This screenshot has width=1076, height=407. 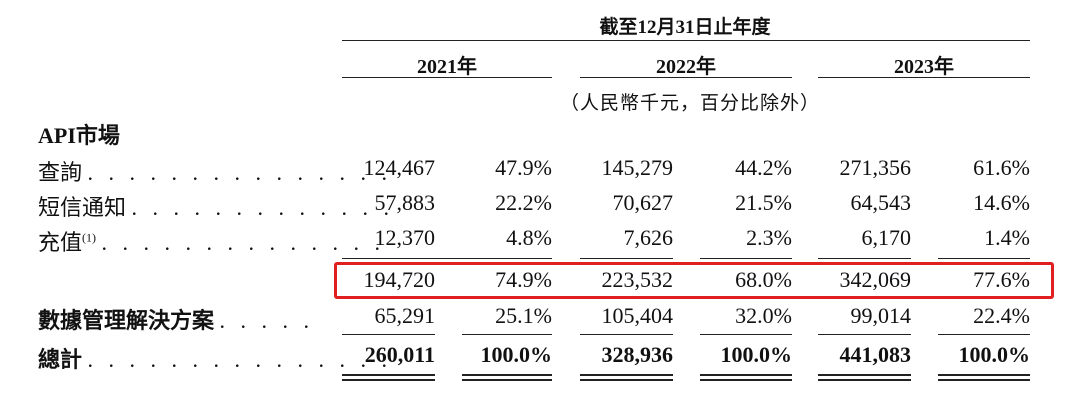 What do you see at coordinates (523, 315) in the screenshot?
I see `cell: 25.1%` at bounding box center [523, 315].